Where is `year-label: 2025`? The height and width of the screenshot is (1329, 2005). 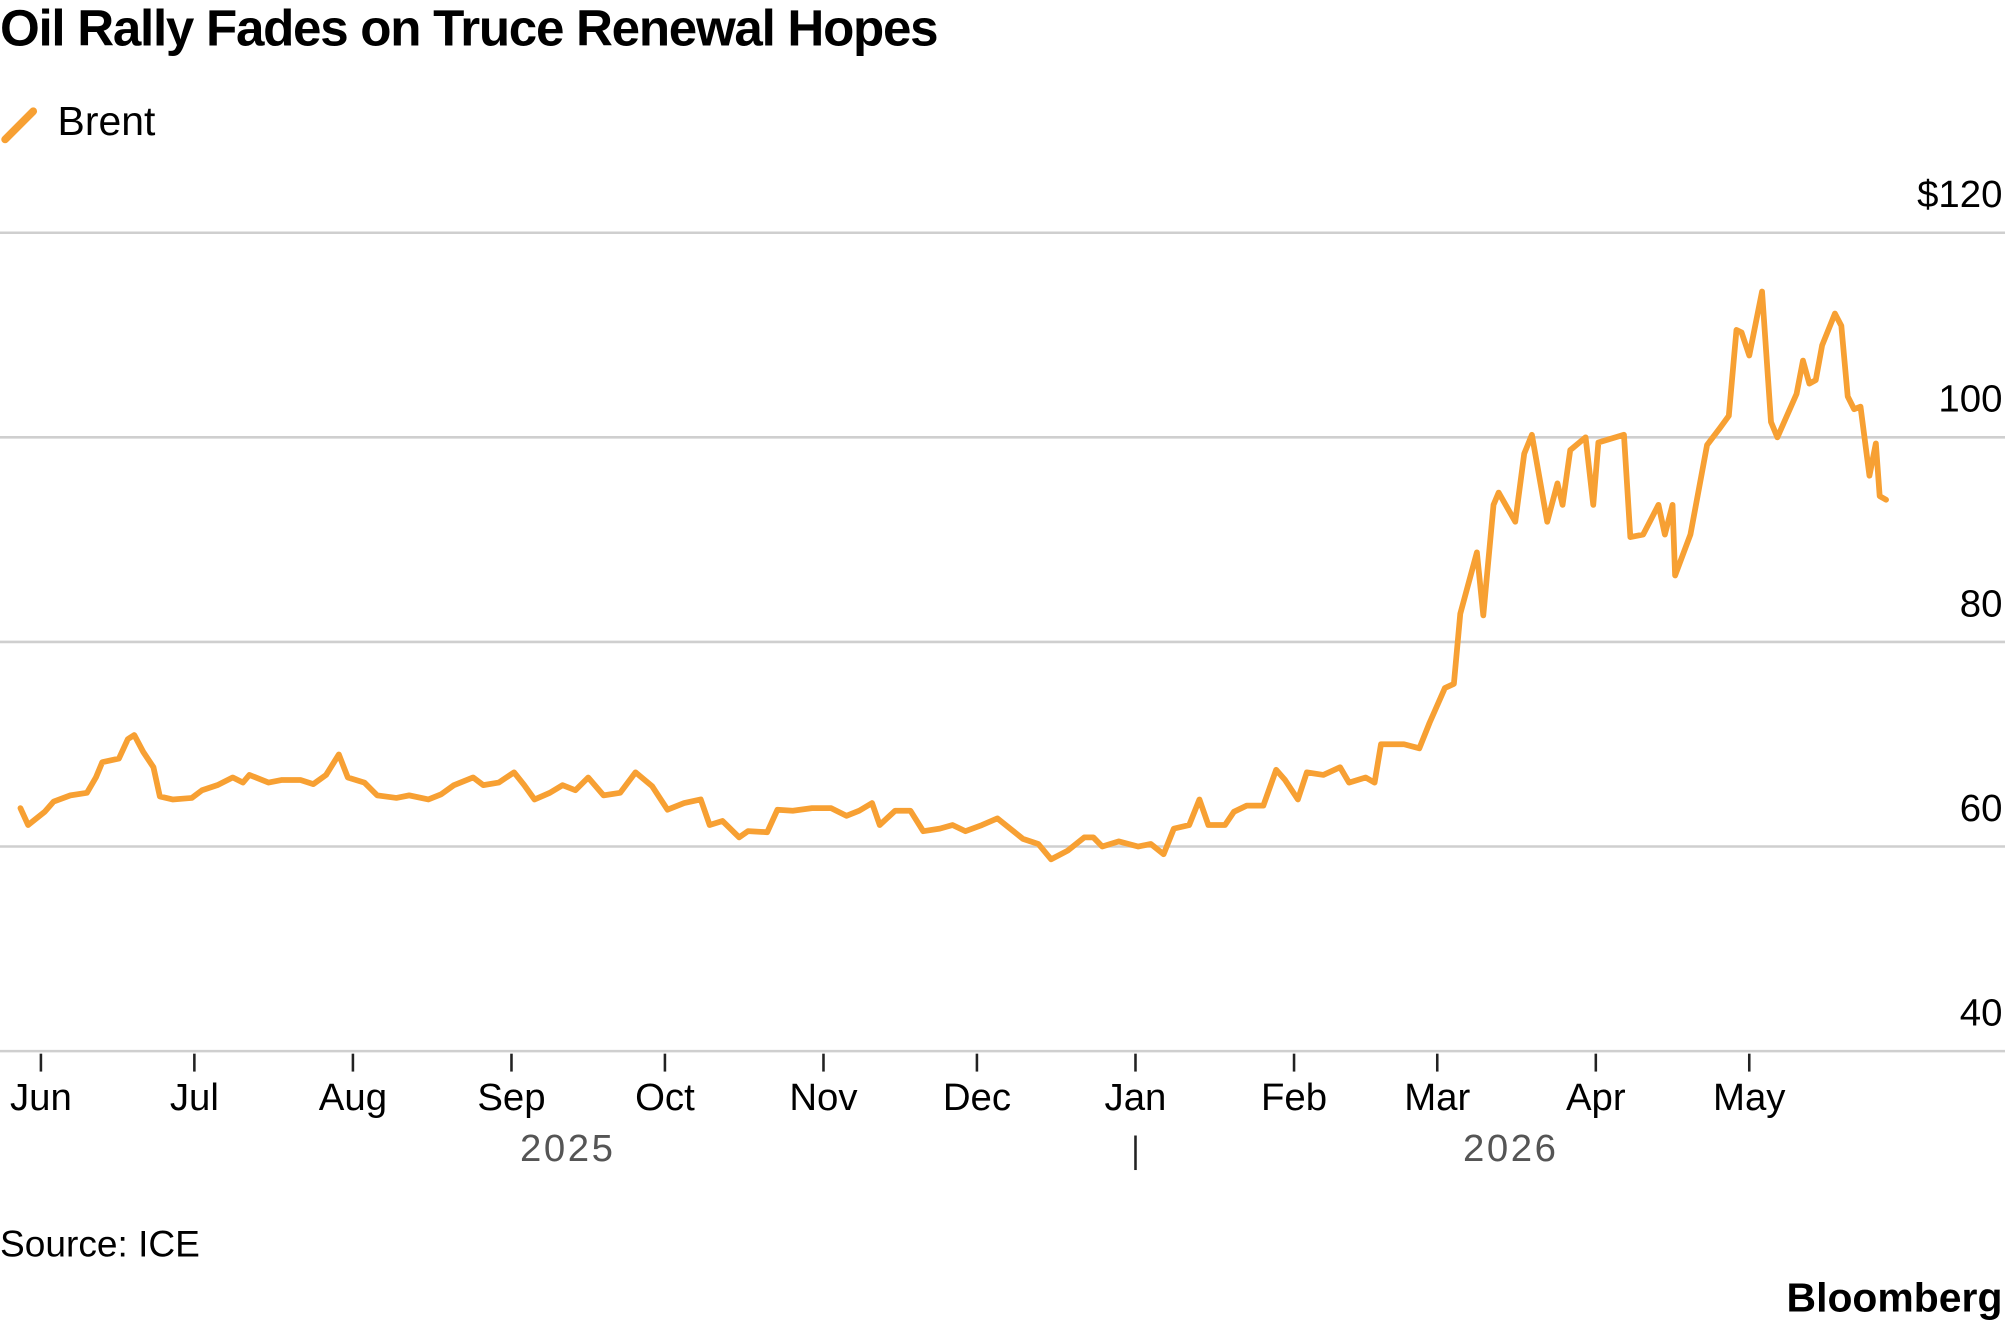
year-label: 2025 is located at coordinates (568, 1148).